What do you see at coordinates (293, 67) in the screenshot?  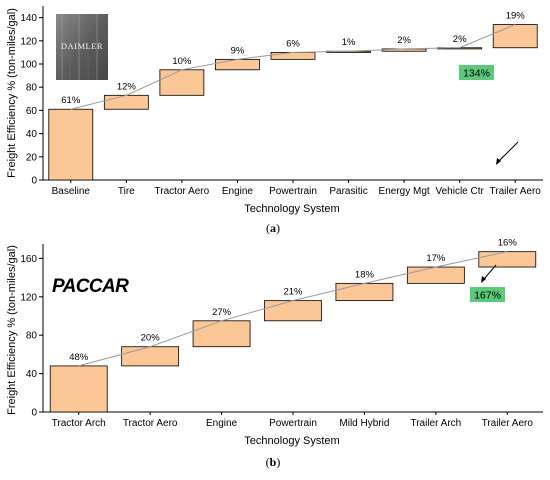 I see `chart-a-trend-line` at bounding box center [293, 67].